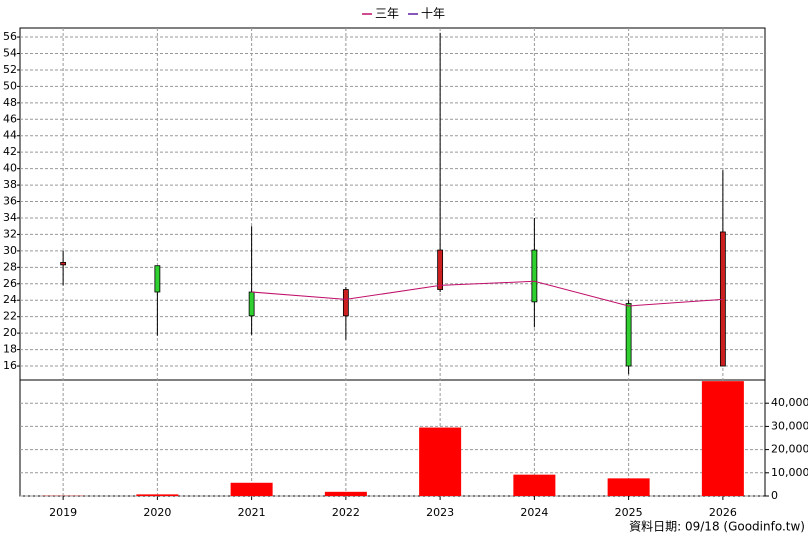  What do you see at coordinates (10, 349) in the screenshot?
I see `y-tick-label: 18` at bounding box center [10, 349].